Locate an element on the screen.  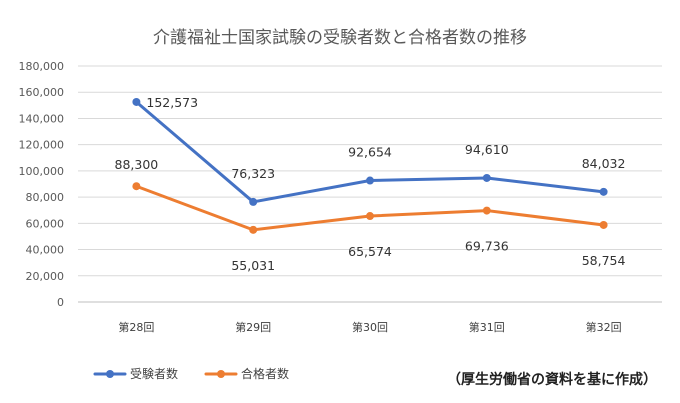
chart-title: 介護福祉士国家試験の受験者数と合格者数の推移 is located at coordinates (340, 38).